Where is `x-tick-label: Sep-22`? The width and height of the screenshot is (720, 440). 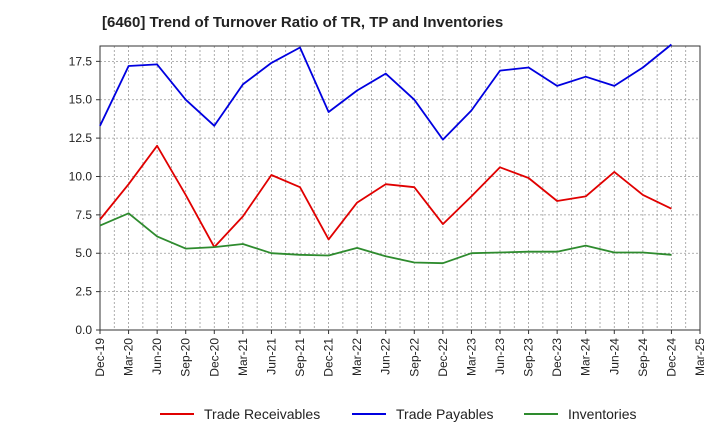 x-tick-label: Sep-22 is located at coordinates (414, 357).